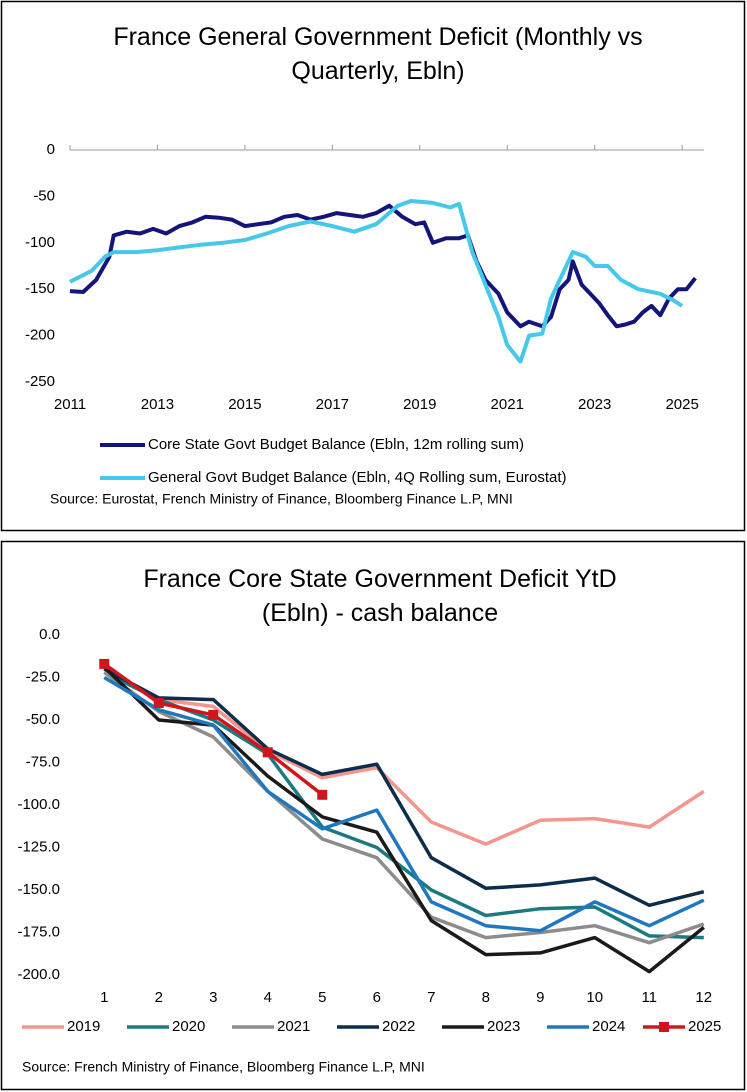 This screenshot has width=747, height=1092. What do you see at coordinates (40, 242) in the screenshot?
I see `y-tick-label: -100` at bounding box center [40, 242].